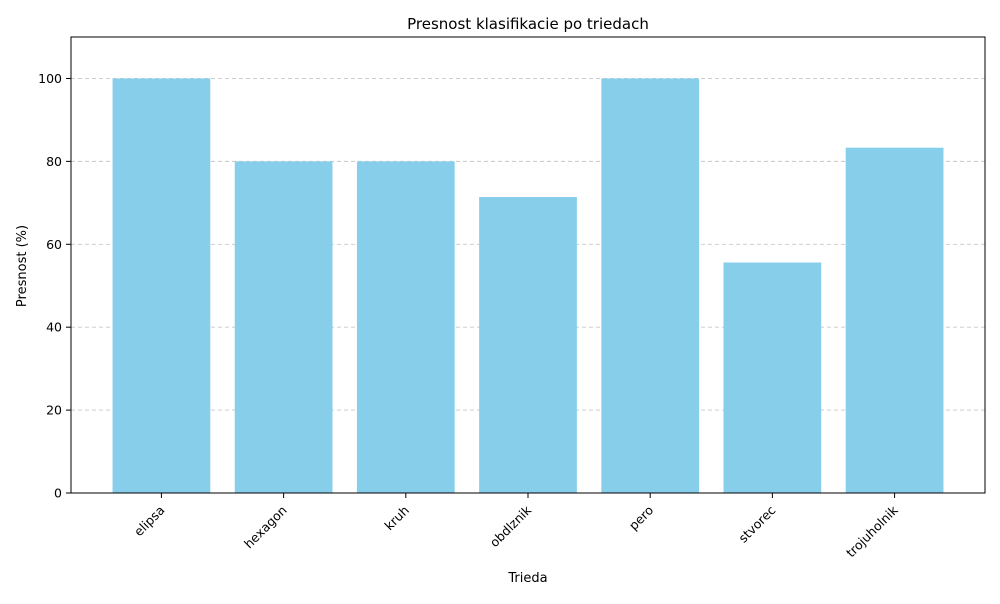  I want to click on bar-hexagon, so click(283, 327).